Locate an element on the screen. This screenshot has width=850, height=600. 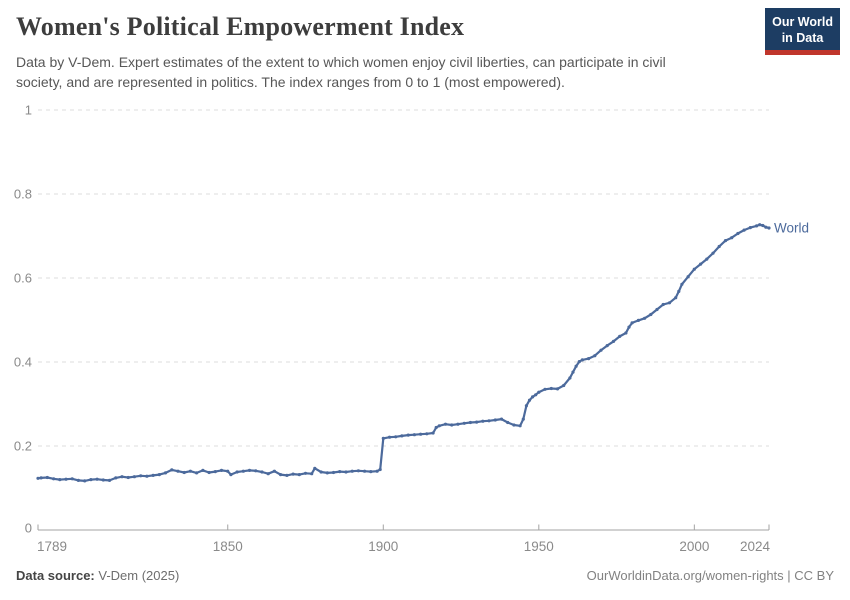
y-axis-tick-label: 0 is located at coordinates (28, 528).